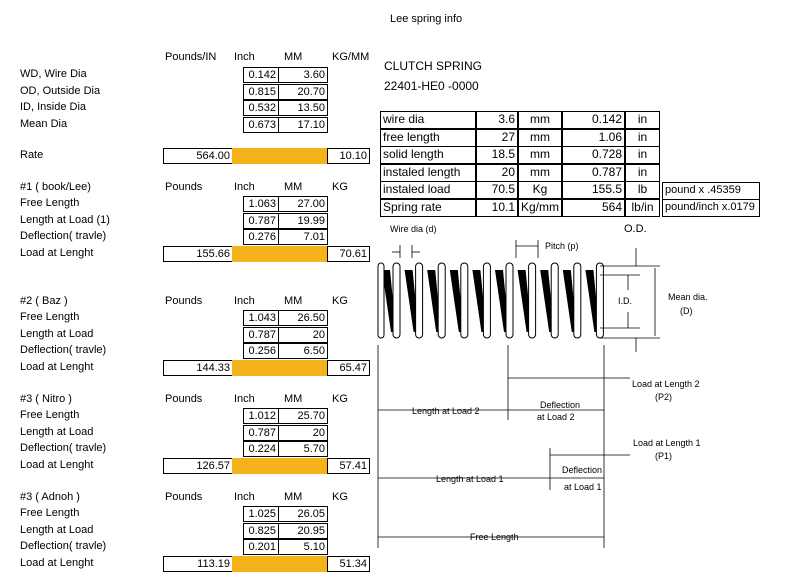 The width and height of the screenshot is (800, 588). What do you see at coordinates (60, 90) in the screenshot?
I see `row-label: OD, Outside Dia` at bounding box center [60, 90].